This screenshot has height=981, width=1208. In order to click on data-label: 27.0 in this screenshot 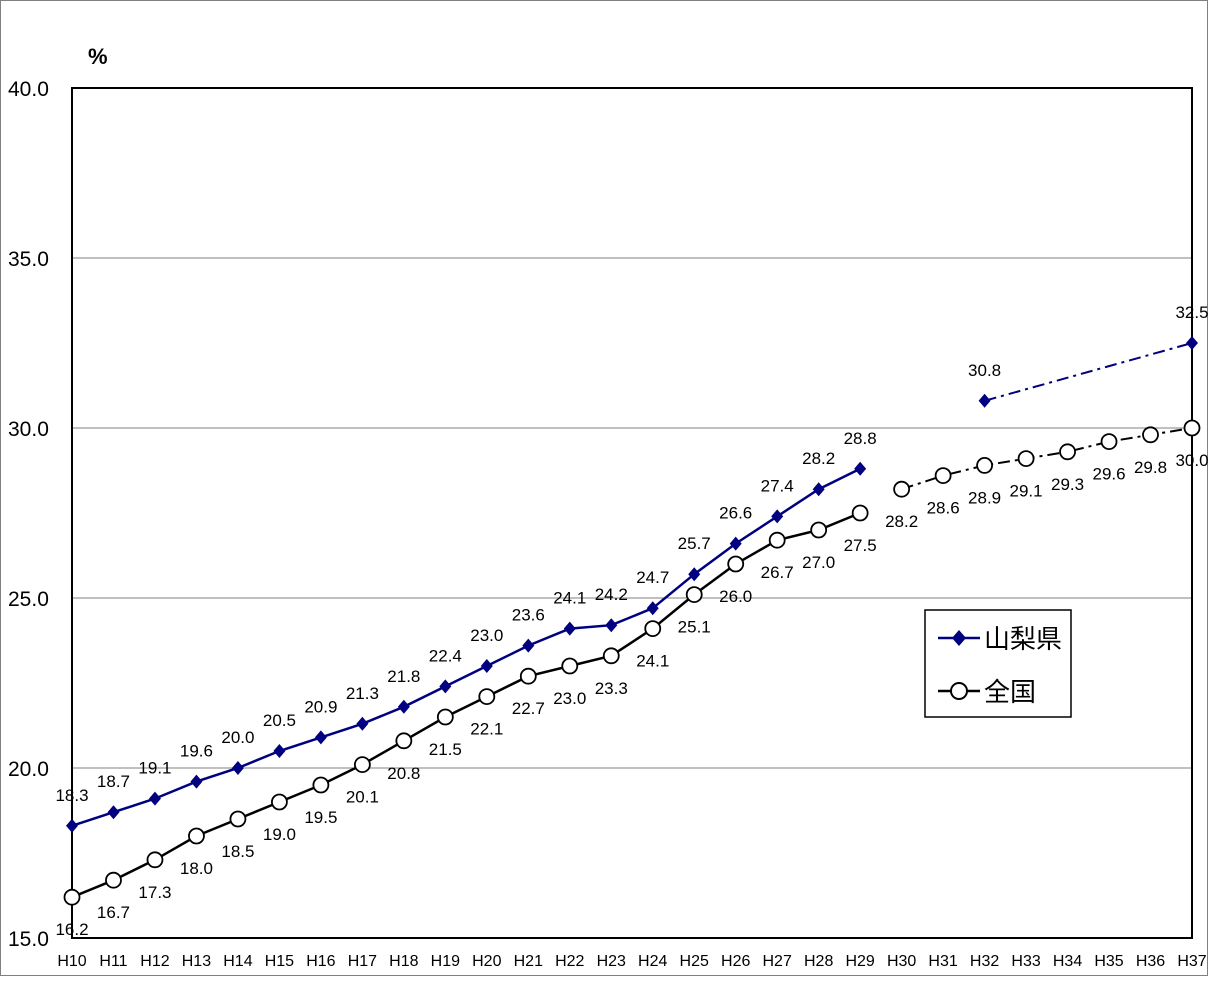, I will do `click(818, 562)`.